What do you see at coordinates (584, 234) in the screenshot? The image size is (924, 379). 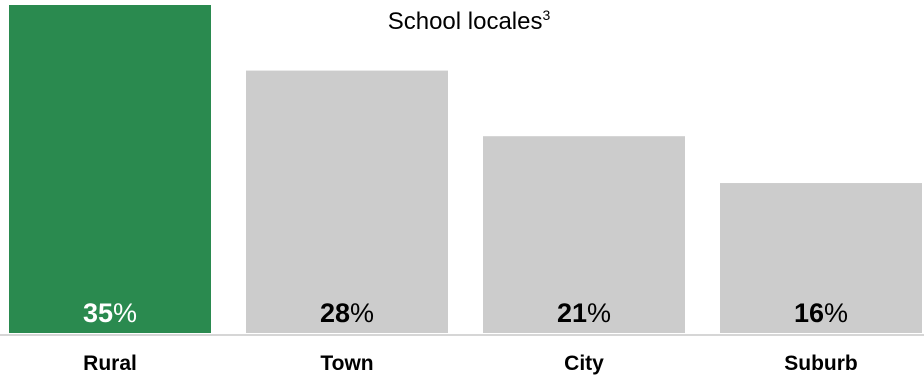 I see `bar-city` at bounding box center [584, 234].